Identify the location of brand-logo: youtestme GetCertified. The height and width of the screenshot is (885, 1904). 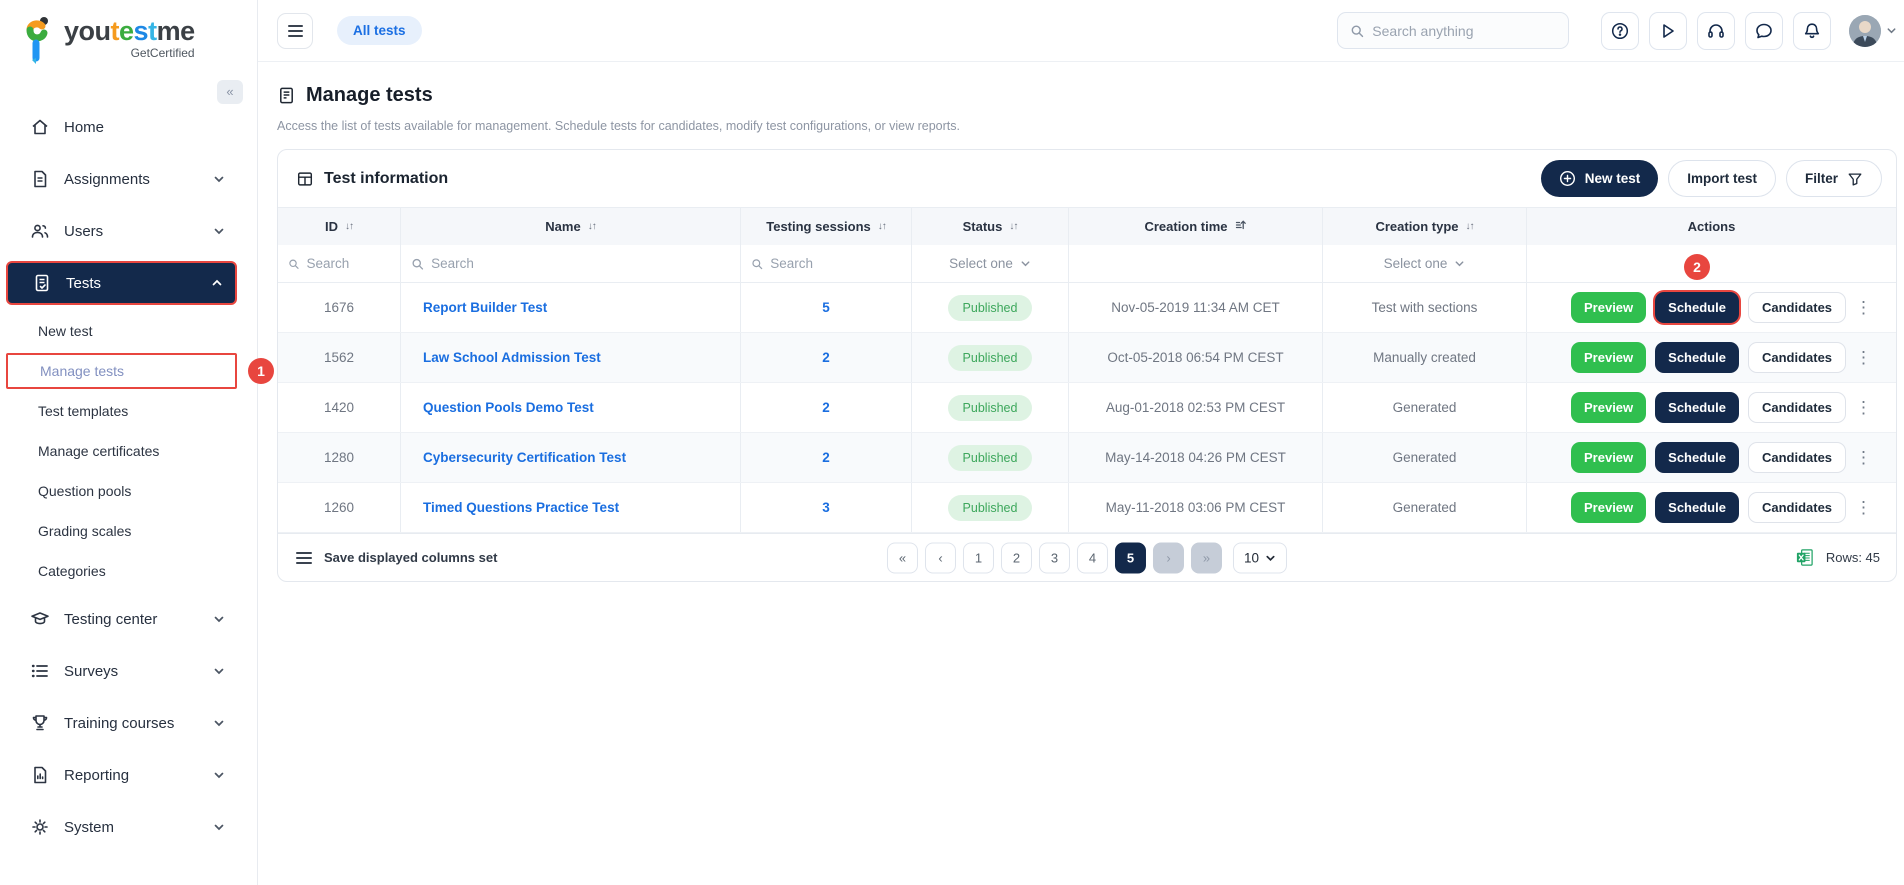
(128, 38).